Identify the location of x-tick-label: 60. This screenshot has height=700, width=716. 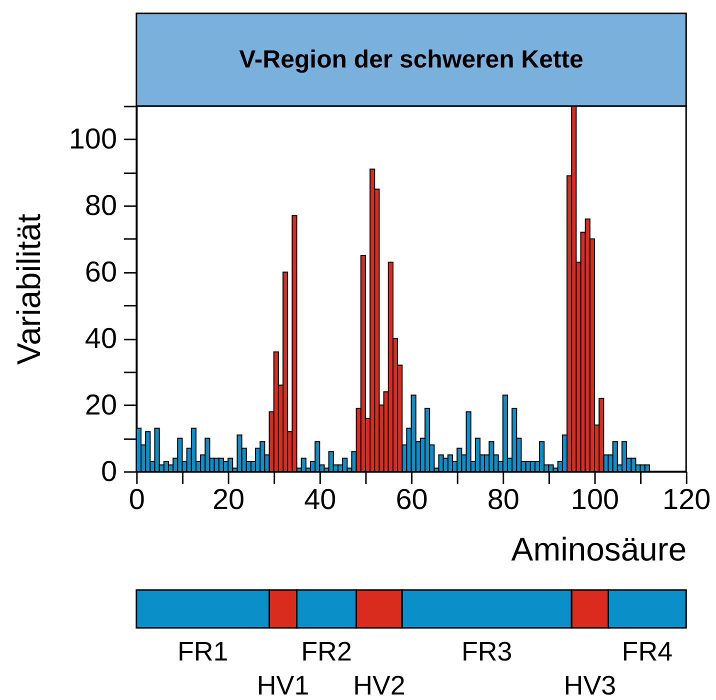
(412, 500).